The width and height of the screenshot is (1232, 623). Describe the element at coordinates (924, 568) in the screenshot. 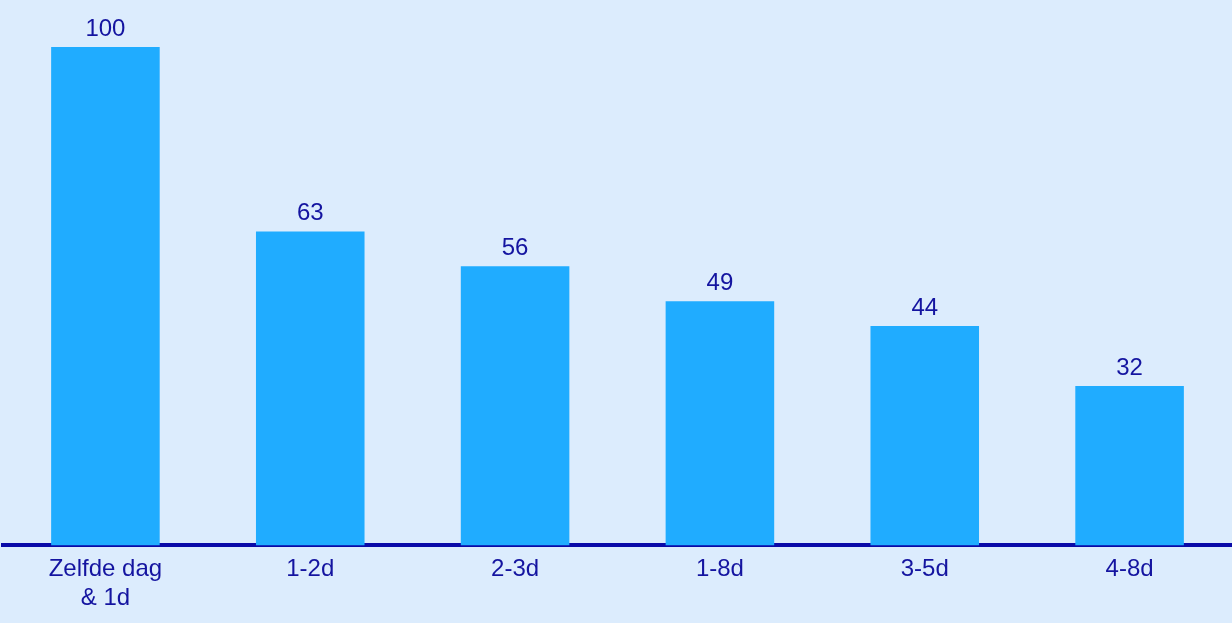

I see `x-tick-label: 3-5d` at that location.